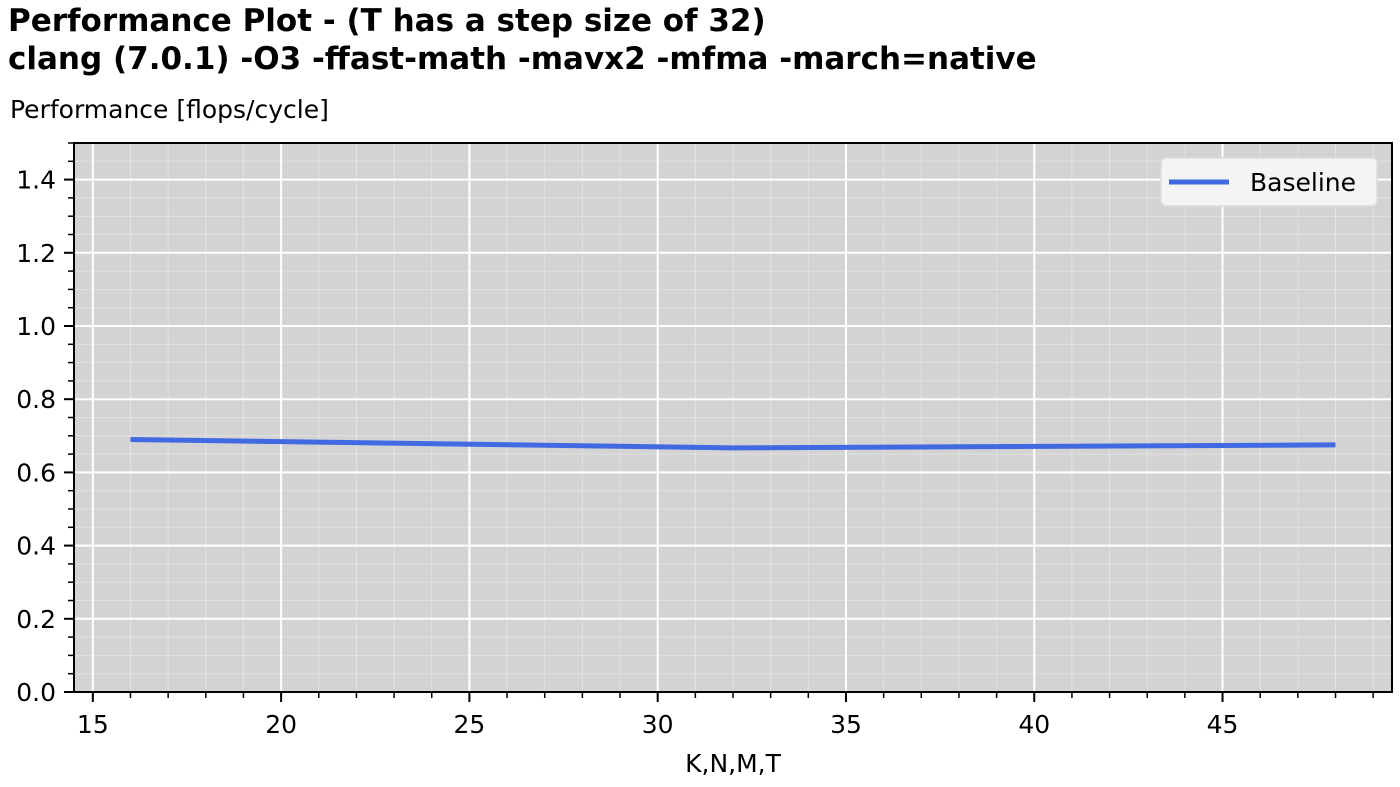 This screenshot has height=787, width=1400. I want to click on y-tick-label: 0.6, so click(36, 472).